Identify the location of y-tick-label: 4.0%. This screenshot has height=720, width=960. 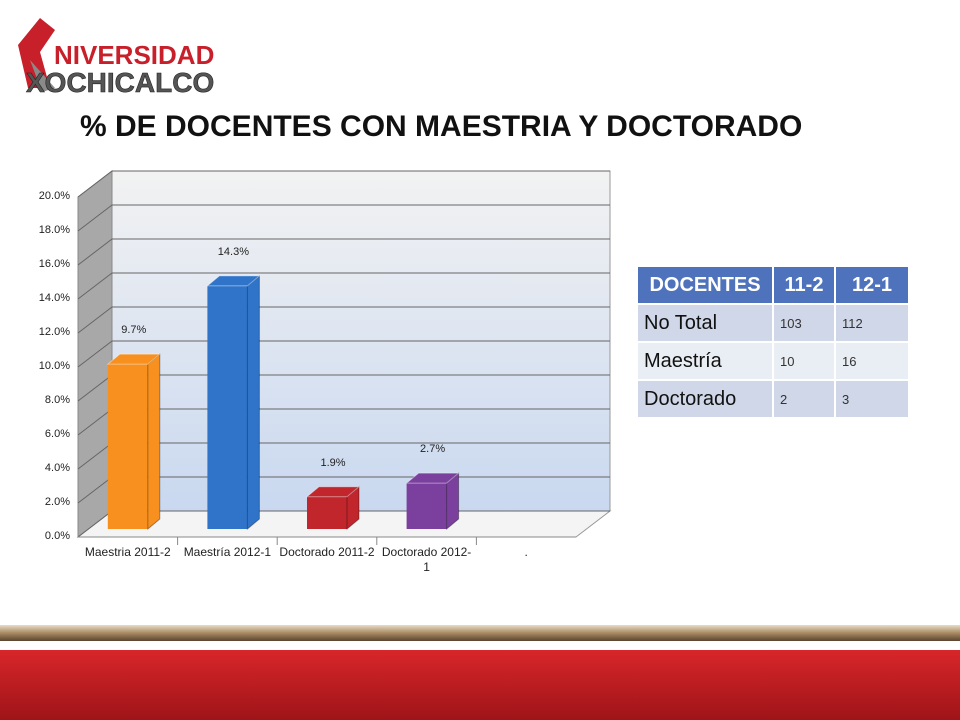
(57, 468).